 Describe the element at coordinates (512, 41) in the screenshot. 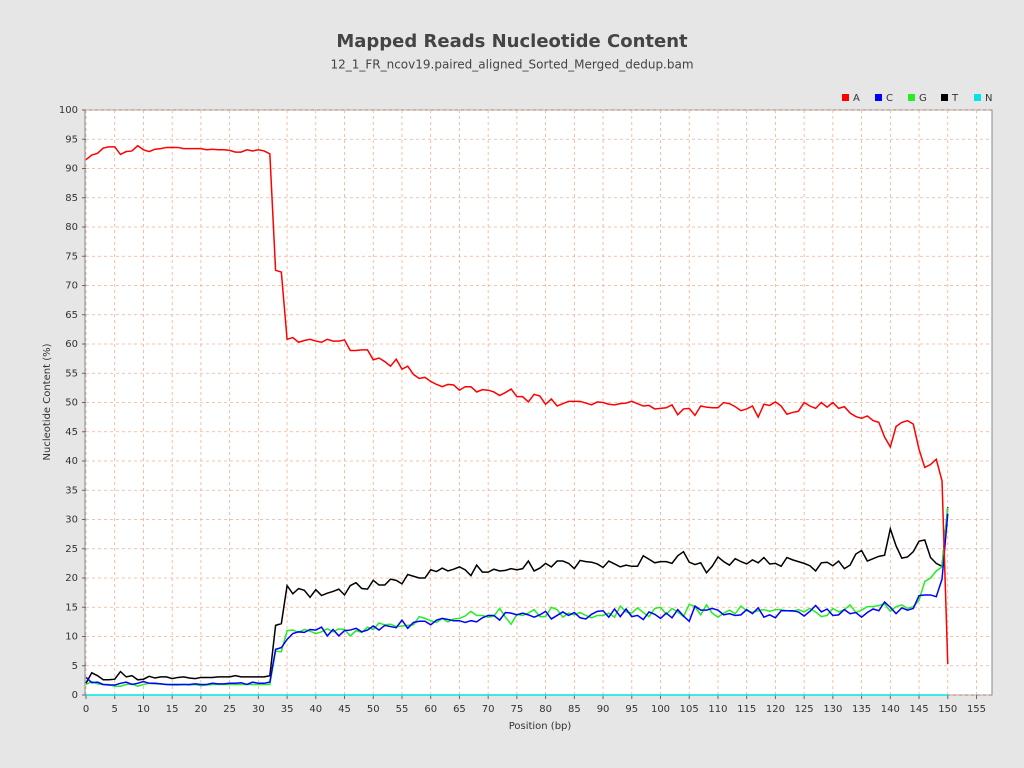

I see `chart-title: Mapped Reads Nucleotide Content` at that location.